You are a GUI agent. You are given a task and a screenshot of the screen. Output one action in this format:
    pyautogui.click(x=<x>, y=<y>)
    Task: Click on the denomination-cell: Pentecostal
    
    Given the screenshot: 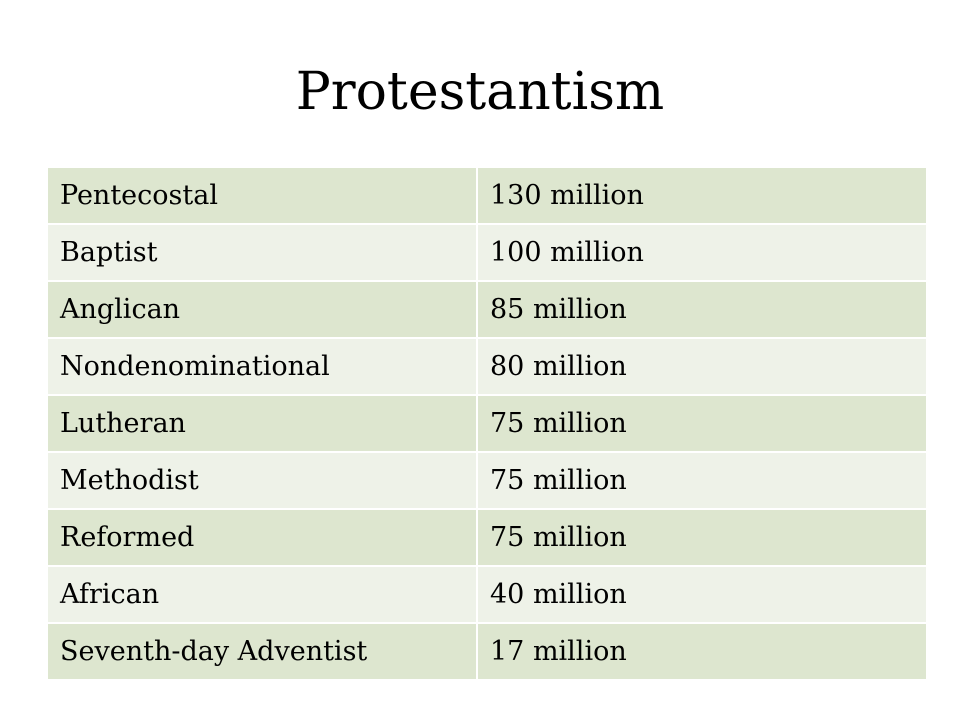 What is the action you would take?
    pyautogui.click(x=263, y=196)
    